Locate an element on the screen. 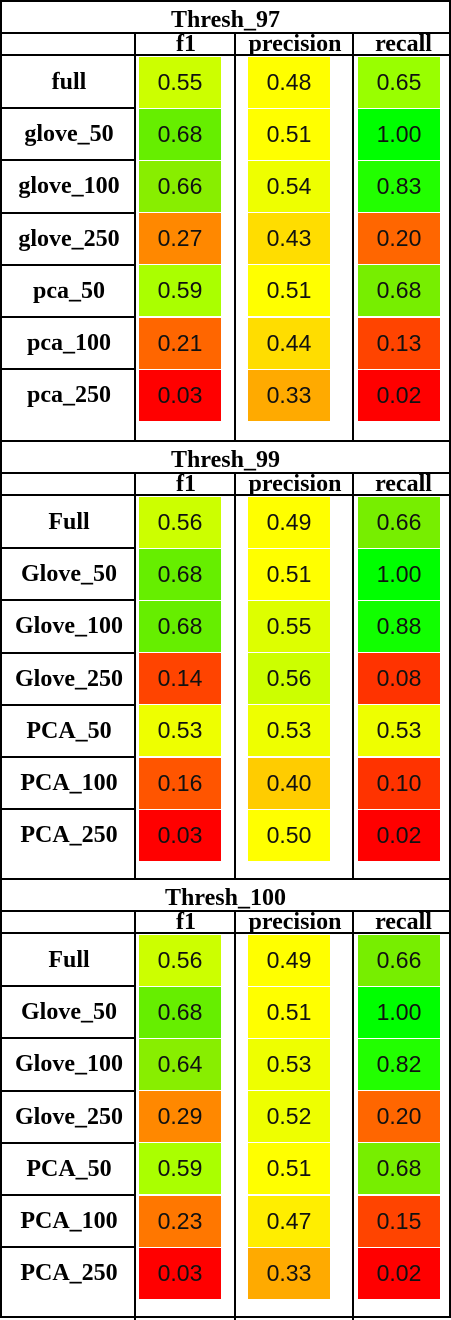 This screenshot has height=1320, width=451. cell-f1: 0.29 is located at coordinates (180, 1117).